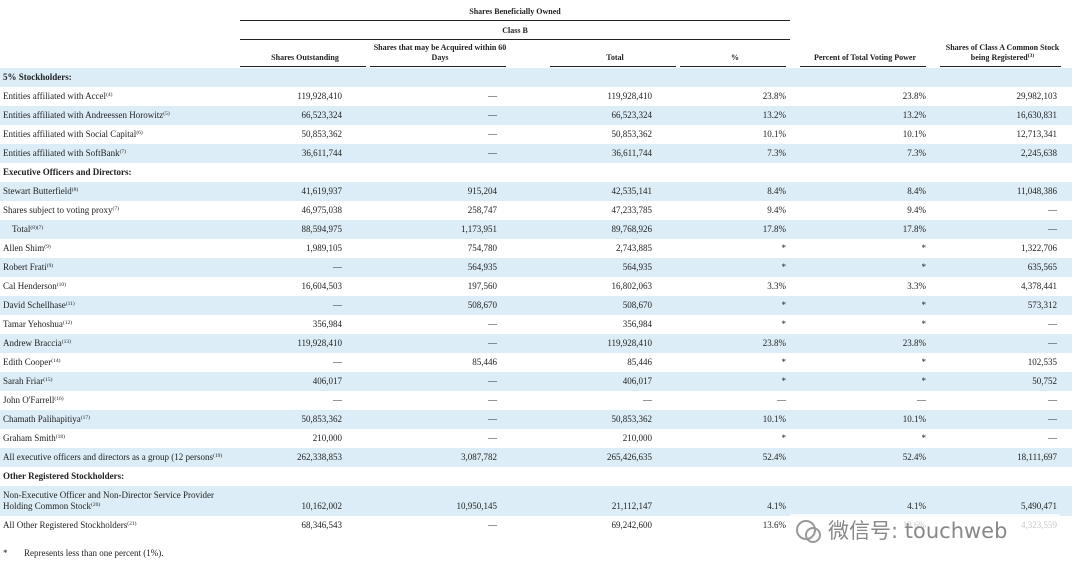 This screenshot has height=579, width=1080. Describe the element at coordinates (925, 531) in the screenshot. I see `watermark: 微信号: touchweb` at that location.